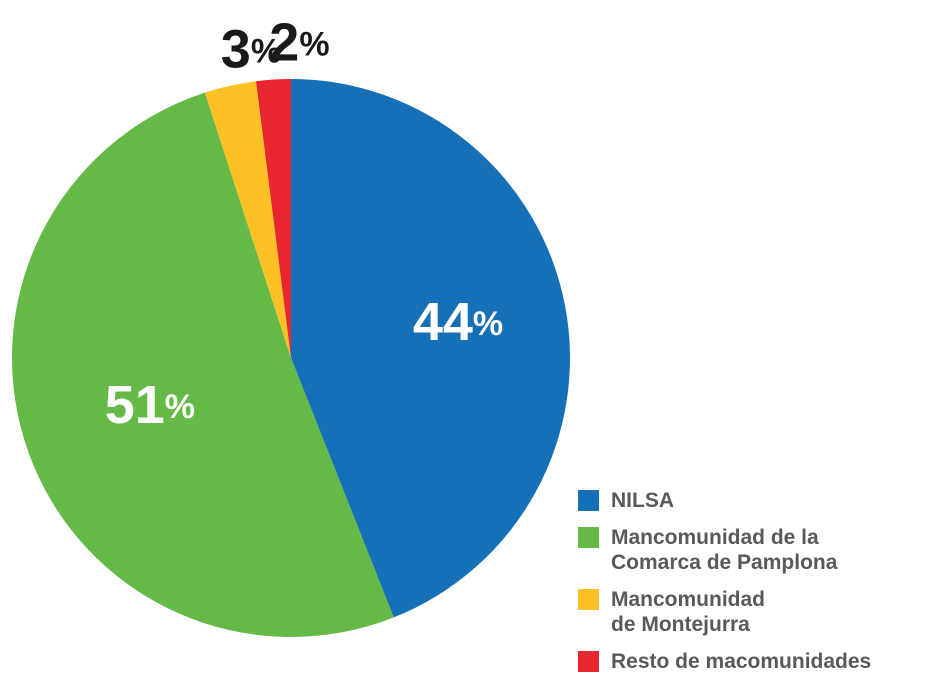 Image resolution: width=930 pixels, height=686 pixels. What do you see at coordinates (299, 43) in the screenshot?
I see `data-label: 2%` at bounding box center [299, 43].